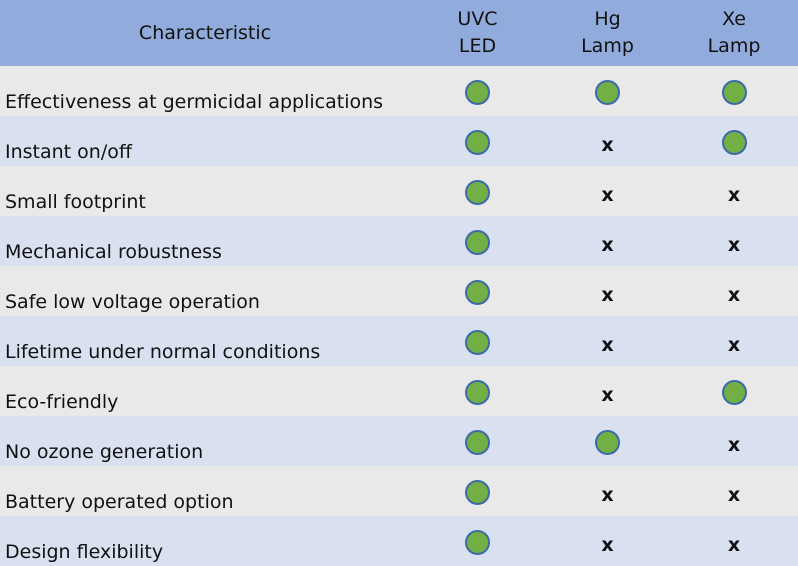 Image resolution: width=798 pixels, height=566 pixels. I want to click on header-xe-lamp: Xe Lamp, so click(734, 33).